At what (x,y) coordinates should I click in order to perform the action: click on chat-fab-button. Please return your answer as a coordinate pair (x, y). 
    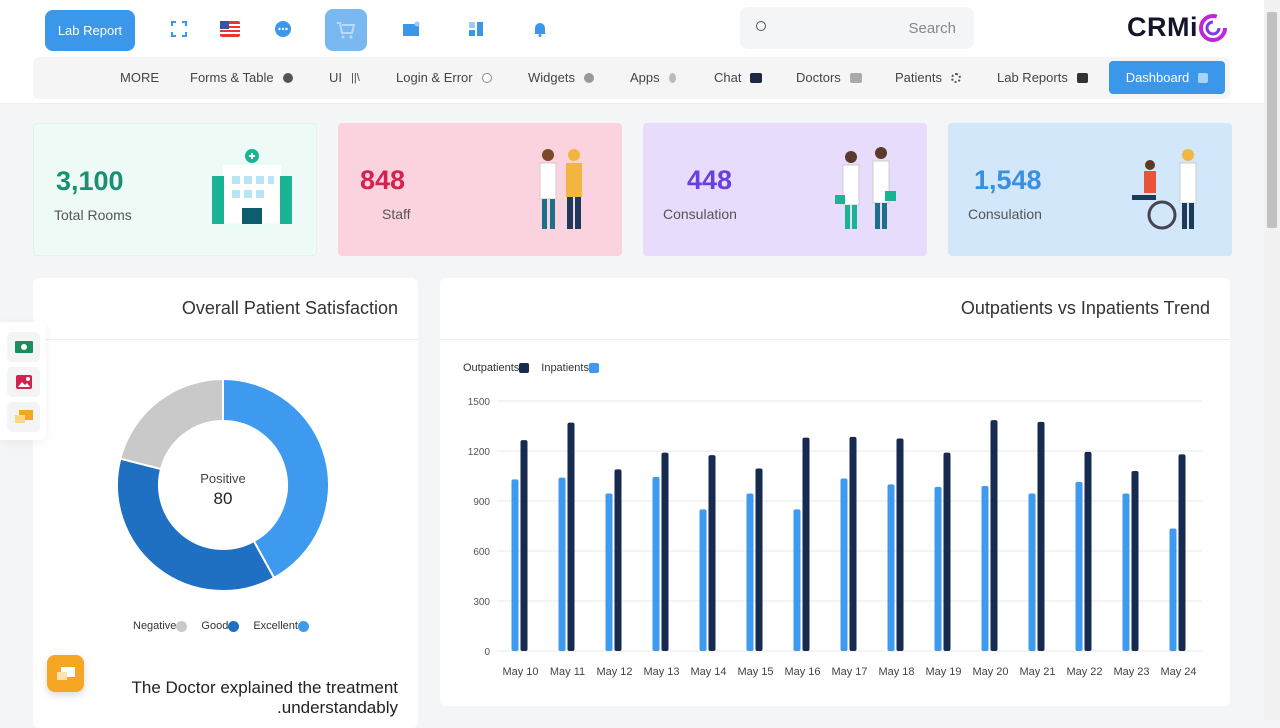
    Looking at the image, I should click on (65, 673).